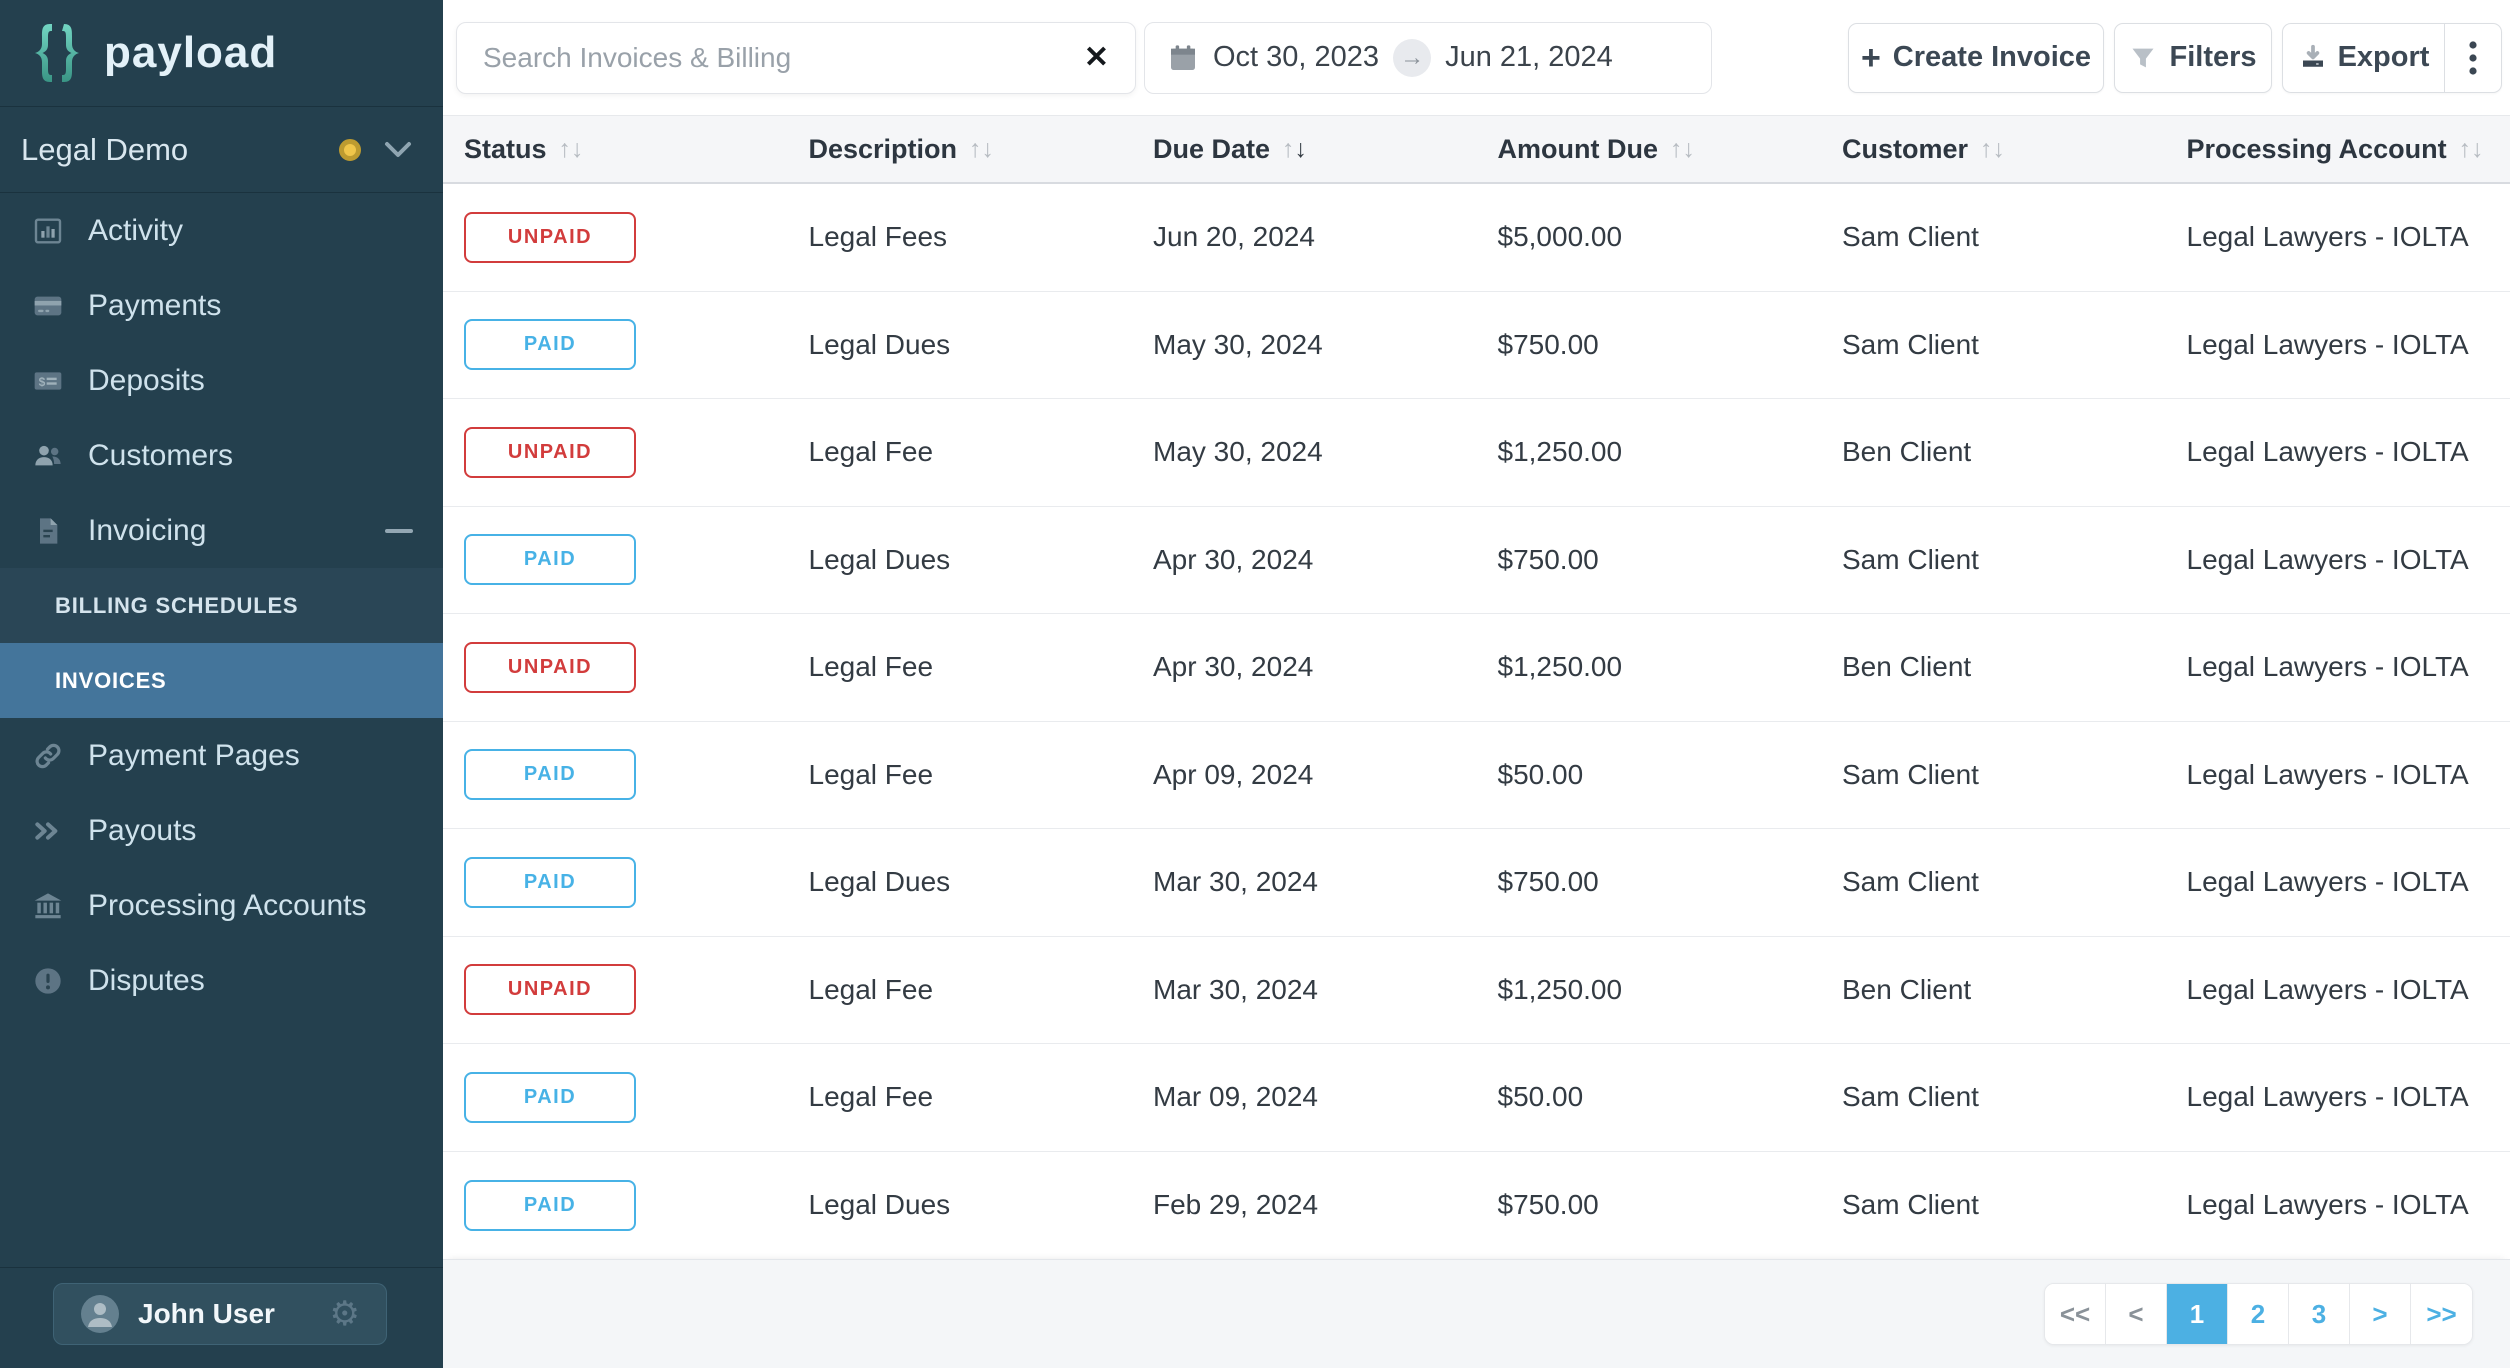  Describe the element at coordinates (2338, 149) in the screenshot. I see `column-header-processing-account: Processing Account ↑ ↓` at that location.